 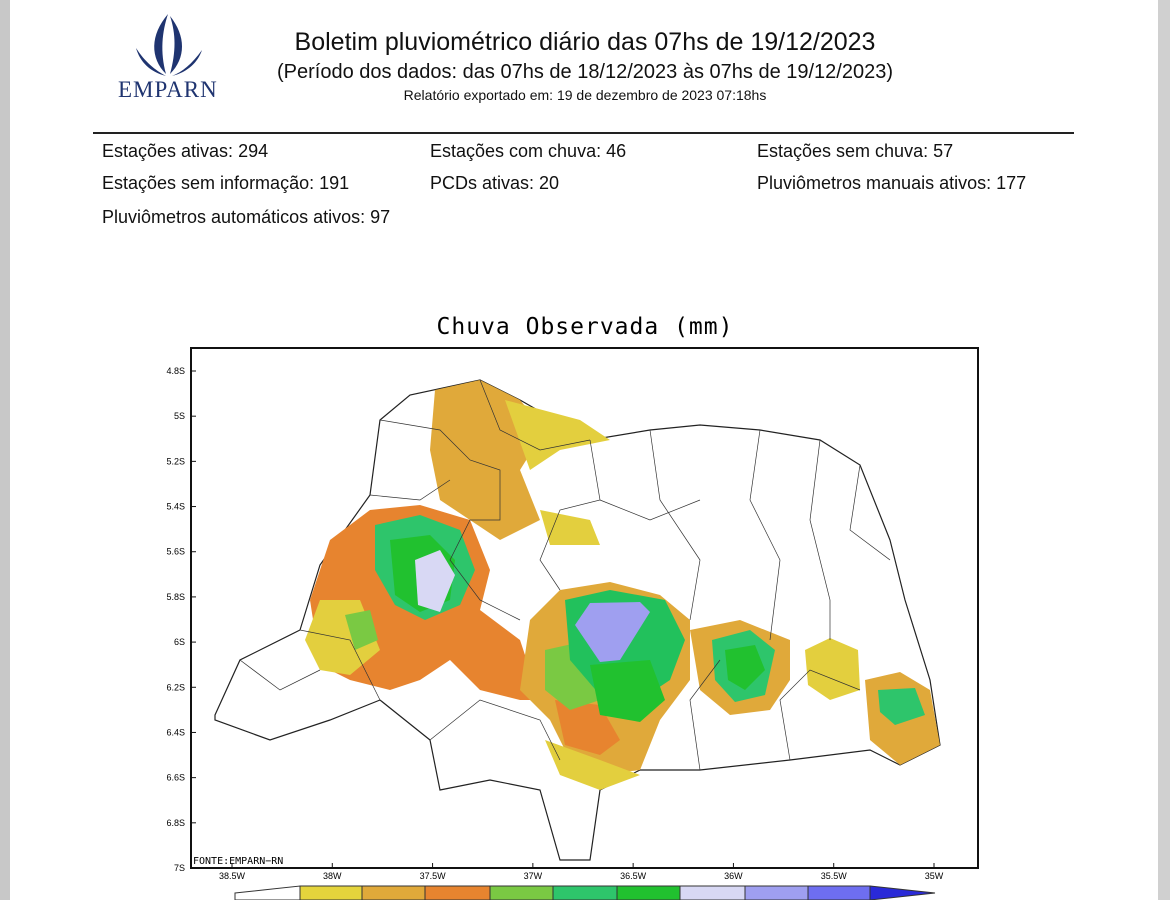 I want to click on lon-label: 38.5W, so click(x=232, y=876).